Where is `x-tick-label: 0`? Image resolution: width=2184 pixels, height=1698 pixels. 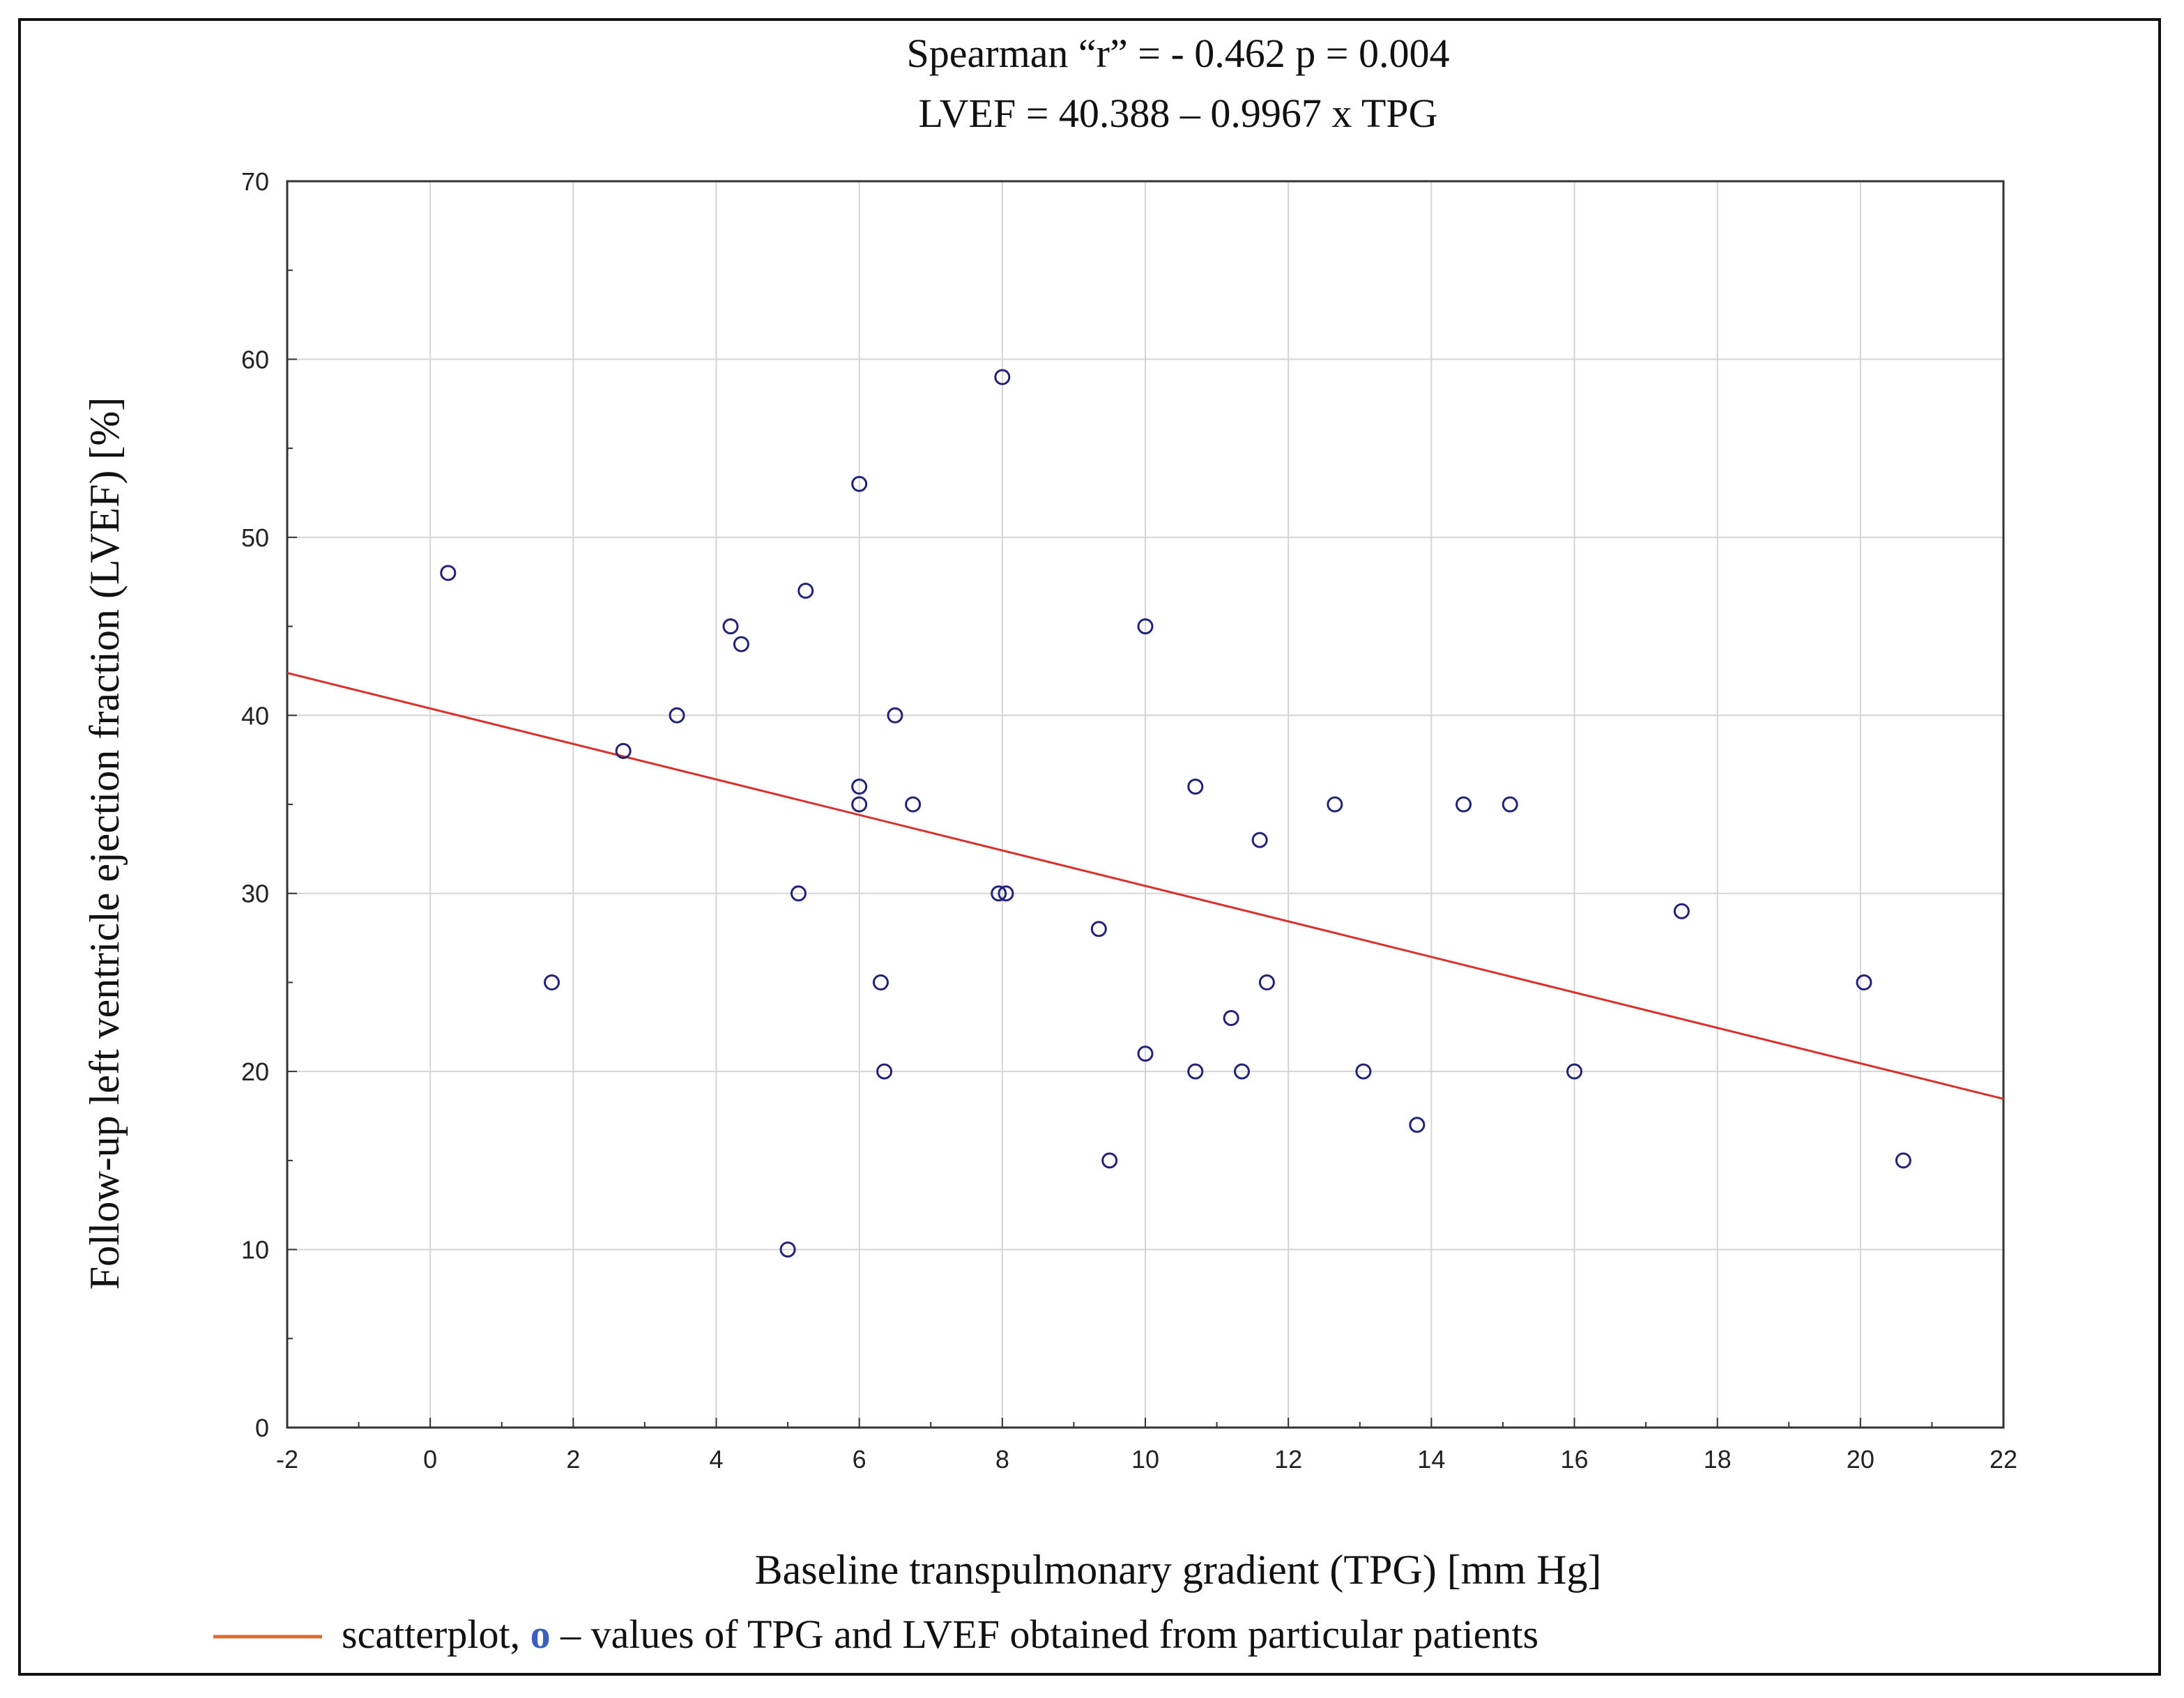 x-tick-label: 0 is located at coordinates (430, 1459).